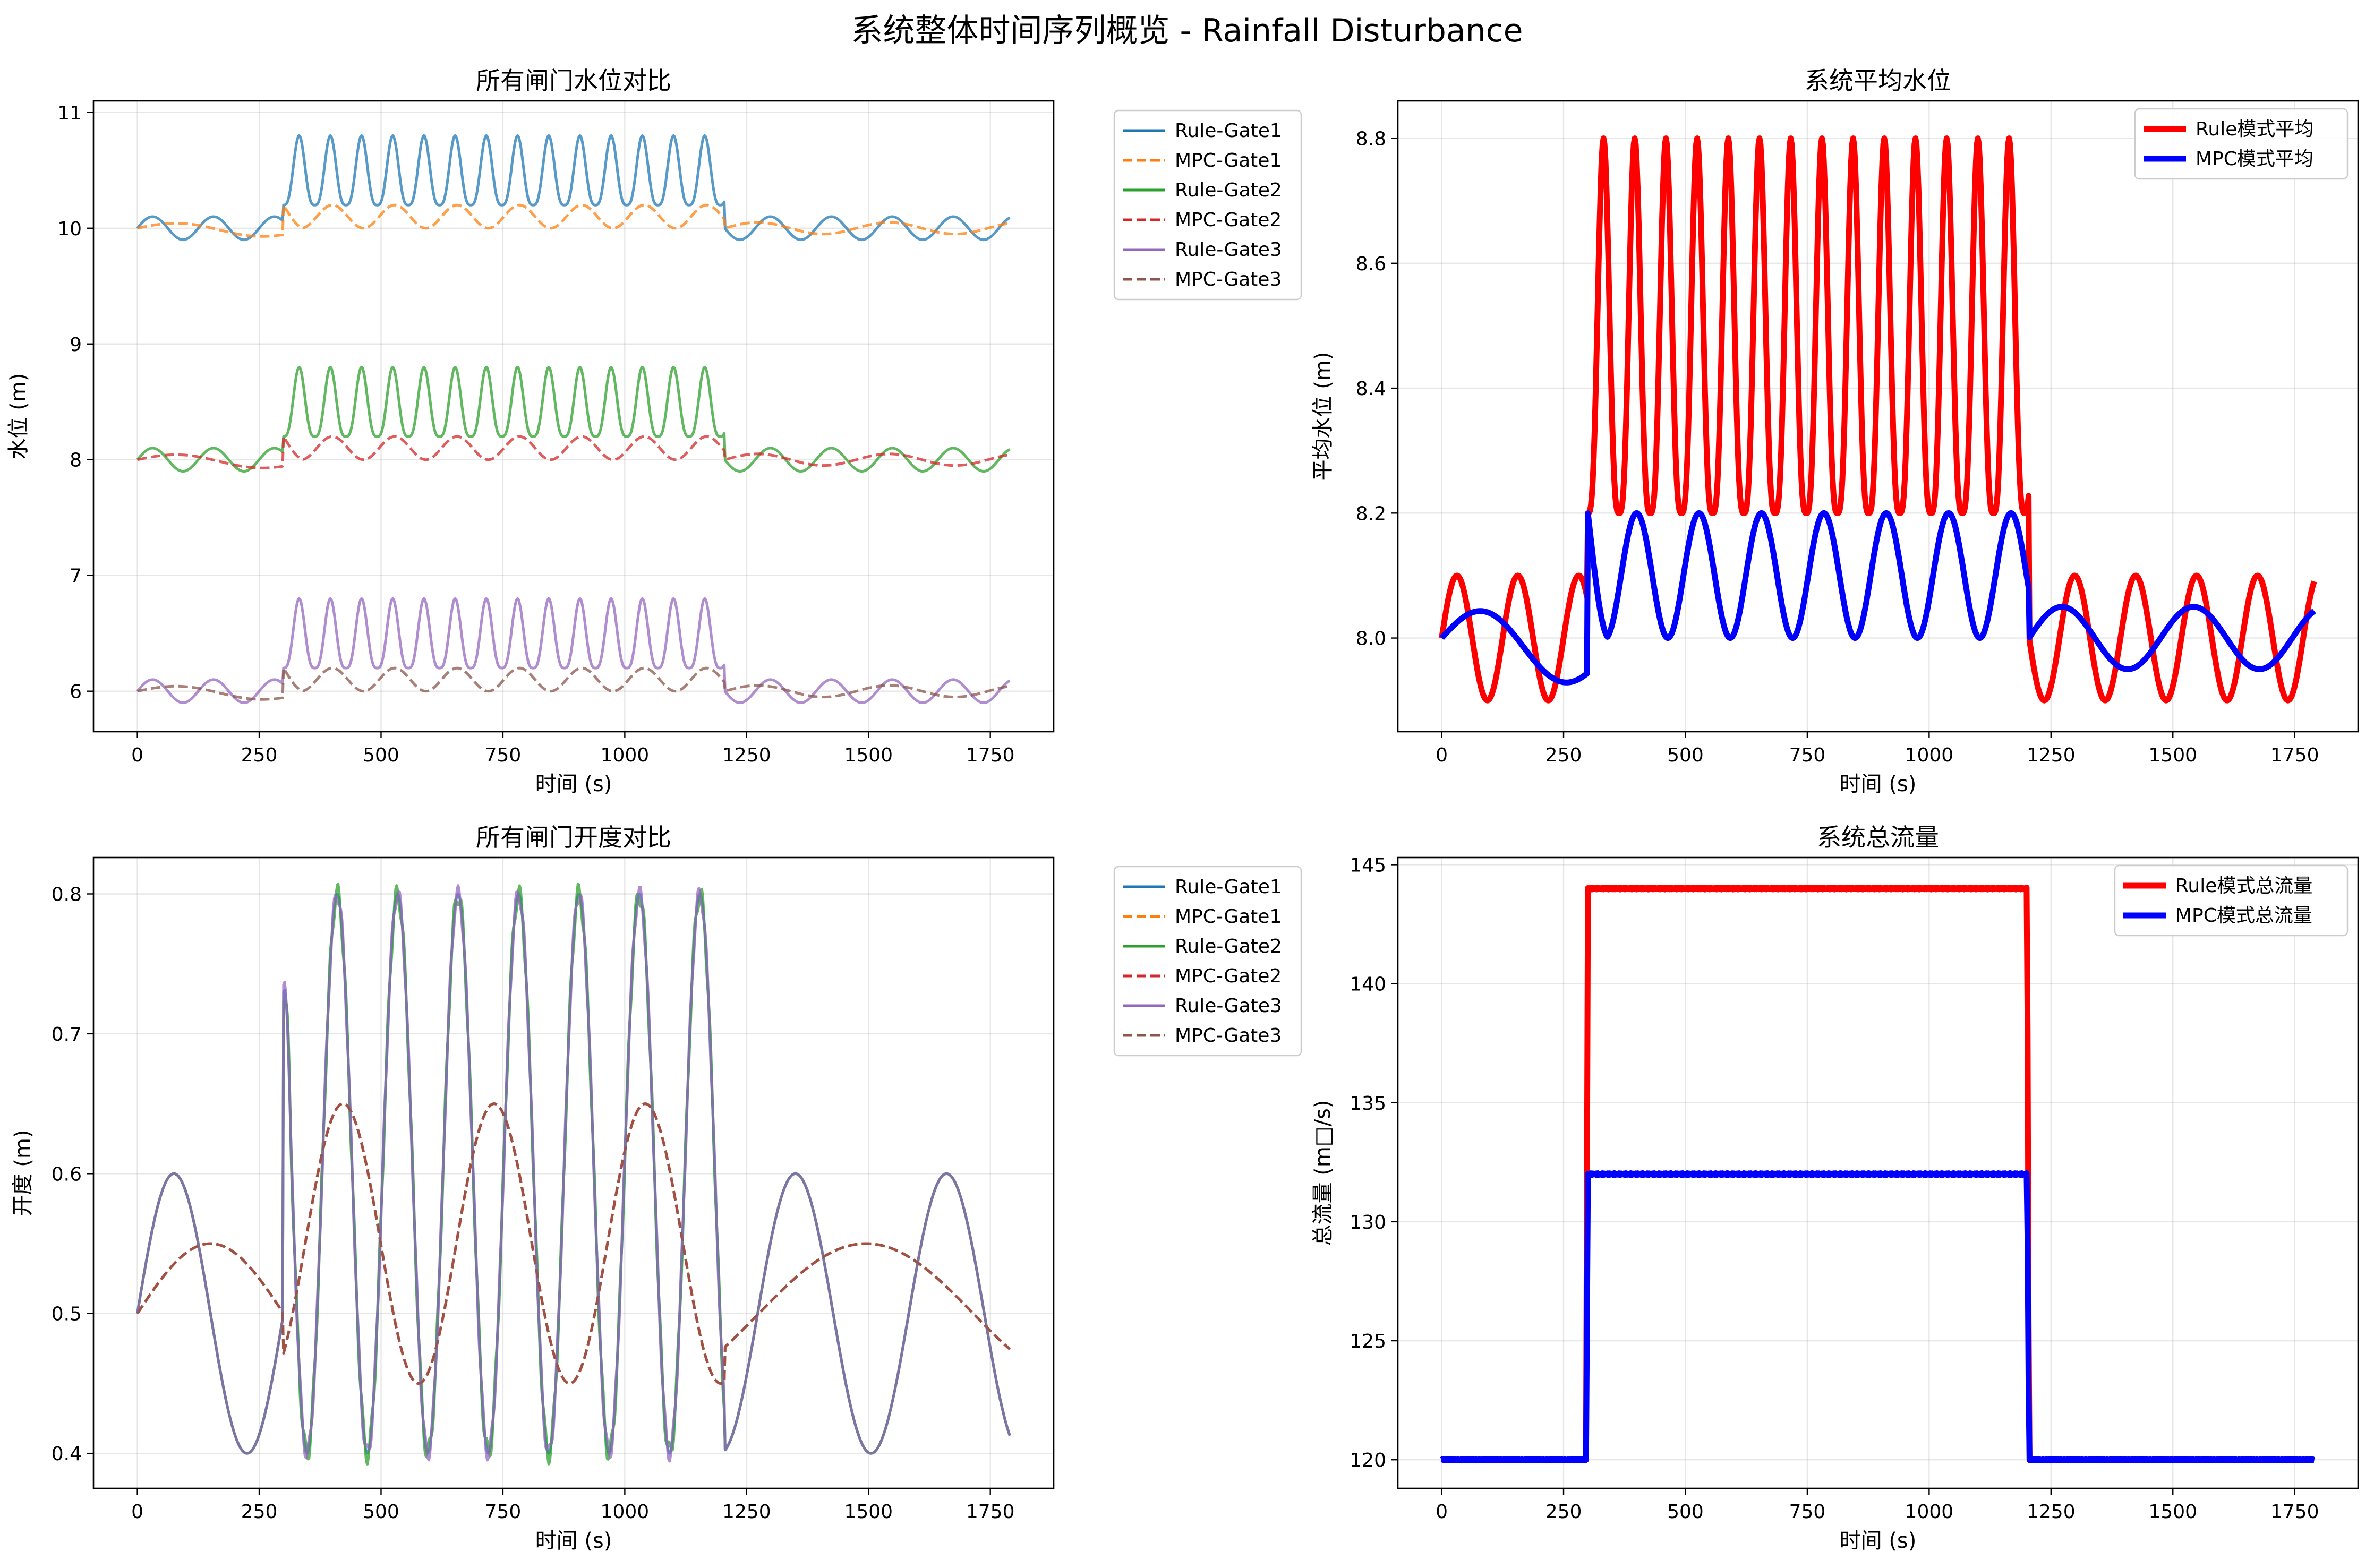 This screenshot has height=1568, width=2374. Describe the element at coordinates (23, 1173) in the screenshot. I see `y-axis-label: 开度 (m)` at that location.